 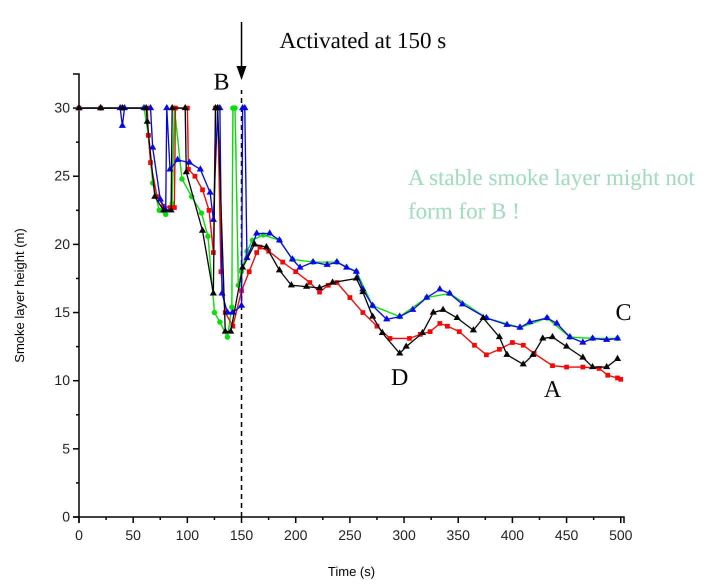 I want to click on y-tick-label: 30, so click(x=62, y=108).